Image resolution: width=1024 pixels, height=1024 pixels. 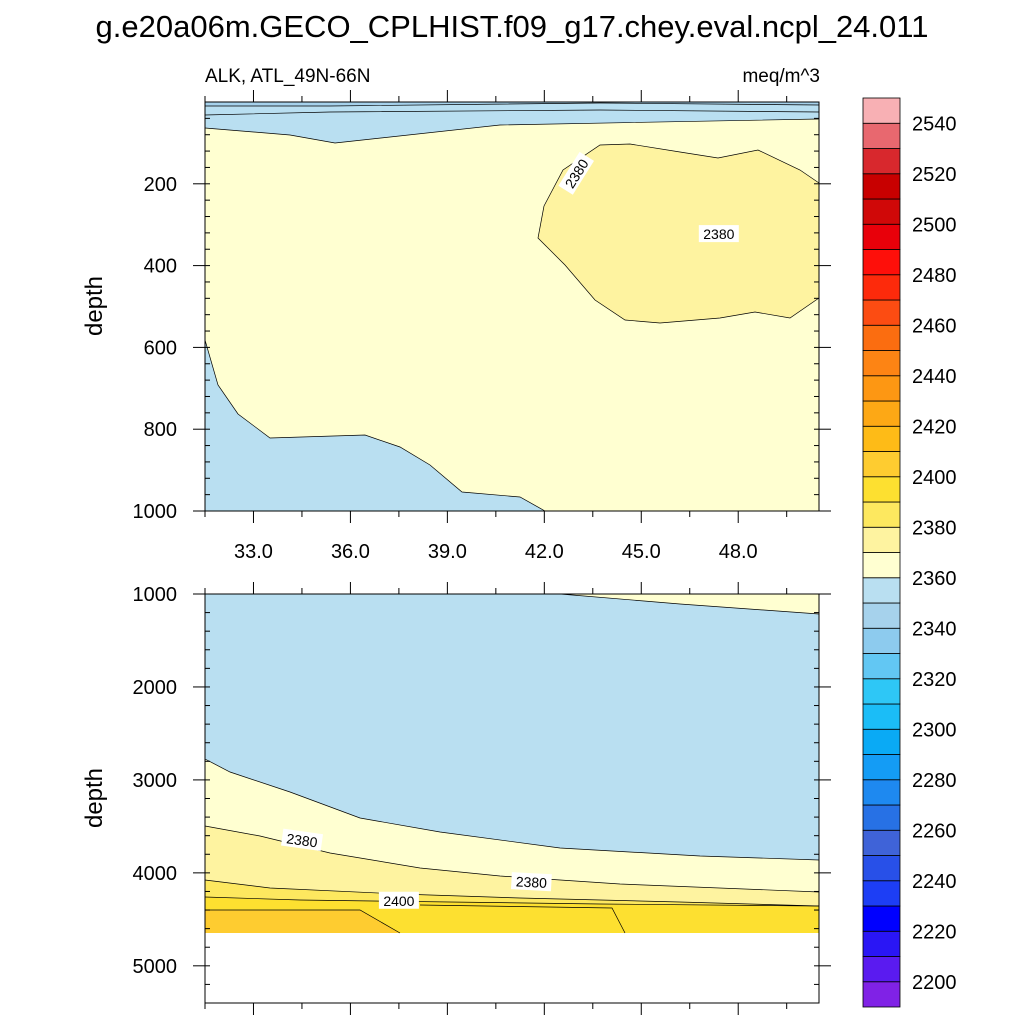 What do you see at coordinates (416, 868) in the screenshot?
I see `lower-contour-labels: 2380 2380 2400` at bounding box center [416, 868].